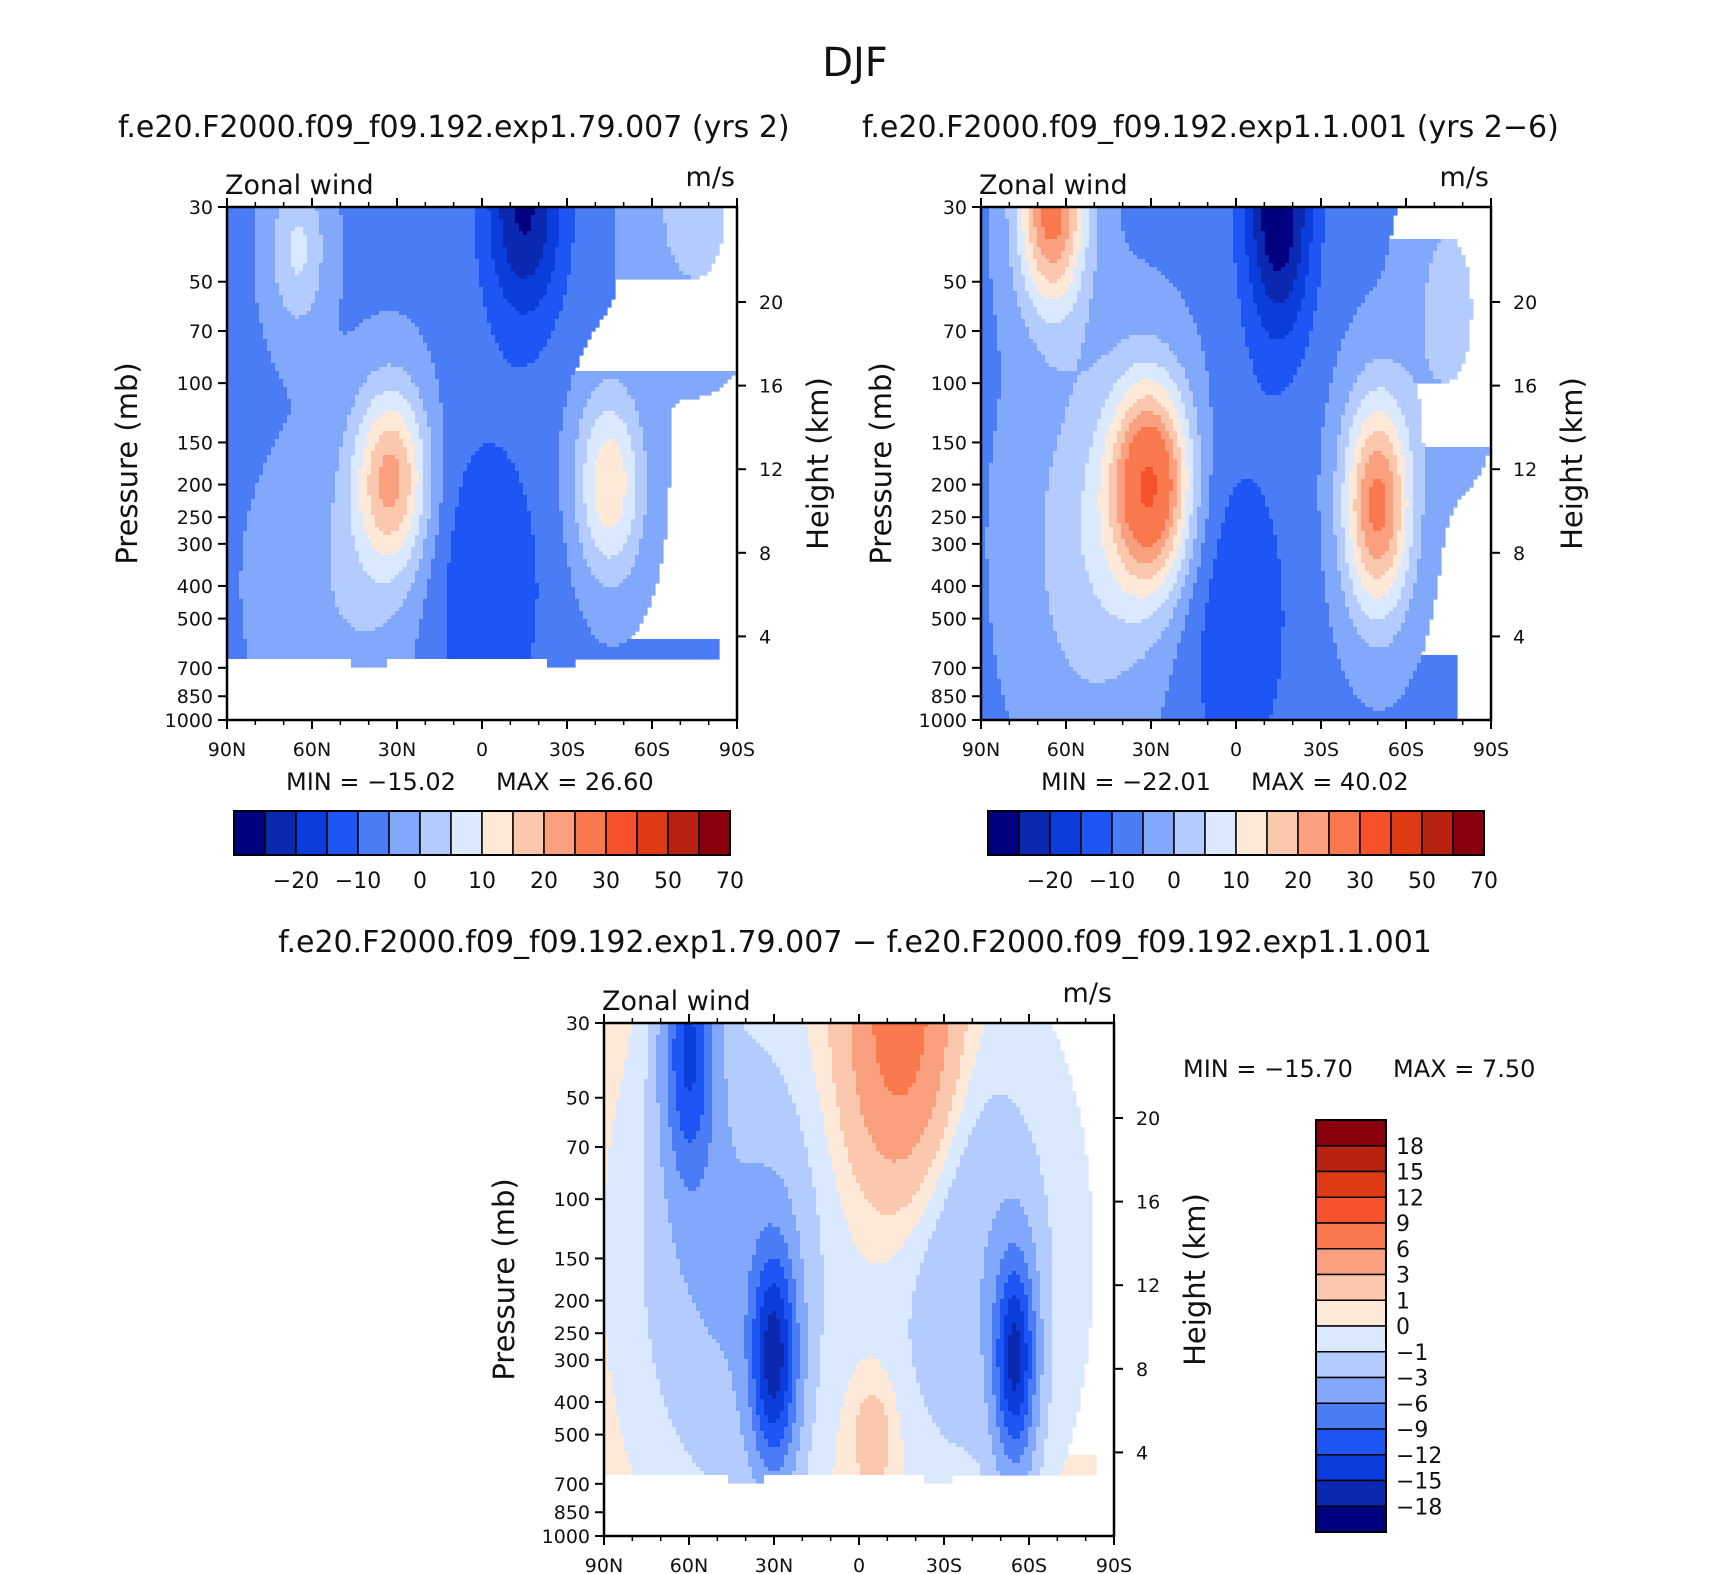  What do you see at coordinates (1403, 1301) in the screenshot?
I see `colorbar-label: 1` at bounding box center [1403, 1301].